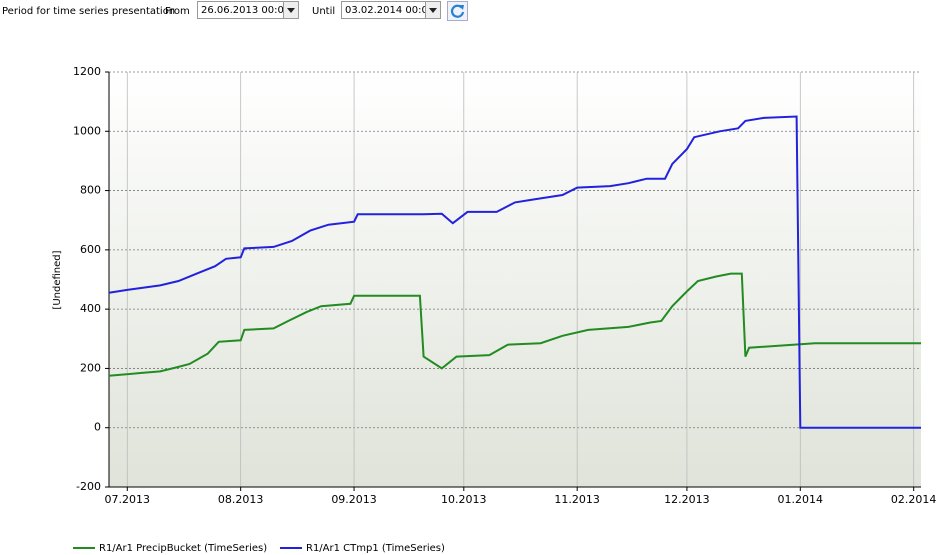 This screenshot has width=937, height=555. I want to click on legend-label: R1/Ar1 PrecipBucket (TimeSeries), so click(183, 548).